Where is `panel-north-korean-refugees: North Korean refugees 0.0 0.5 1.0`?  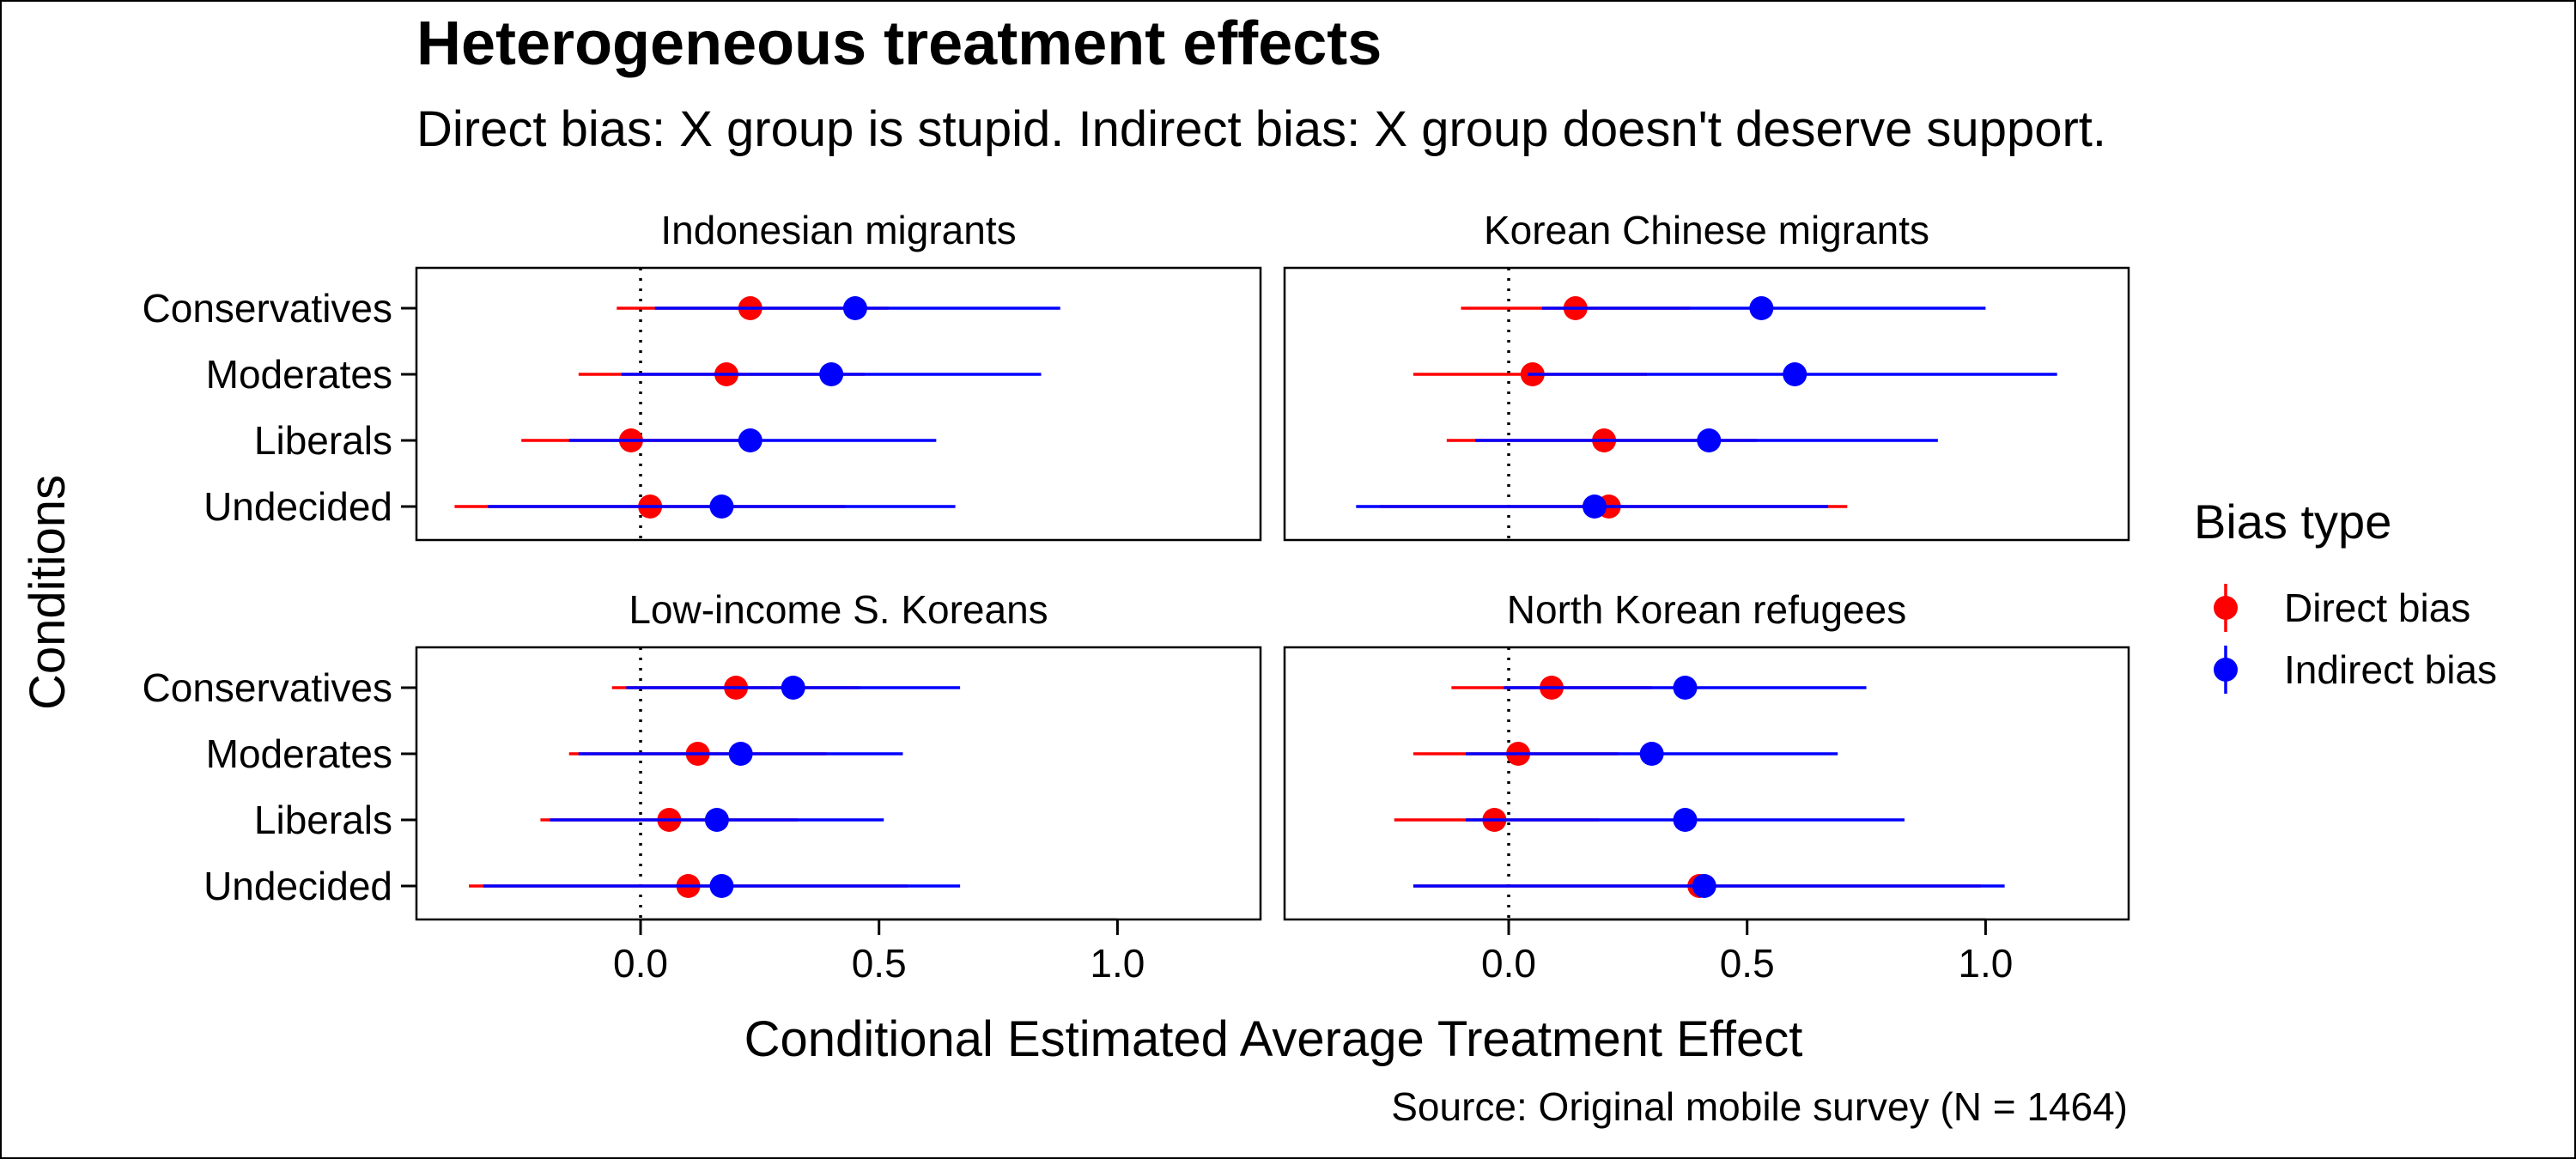
panel-north-korean-refugees: North Korean refugees 0.0 0.5 1.0 is located at coordinates (1707, 786).